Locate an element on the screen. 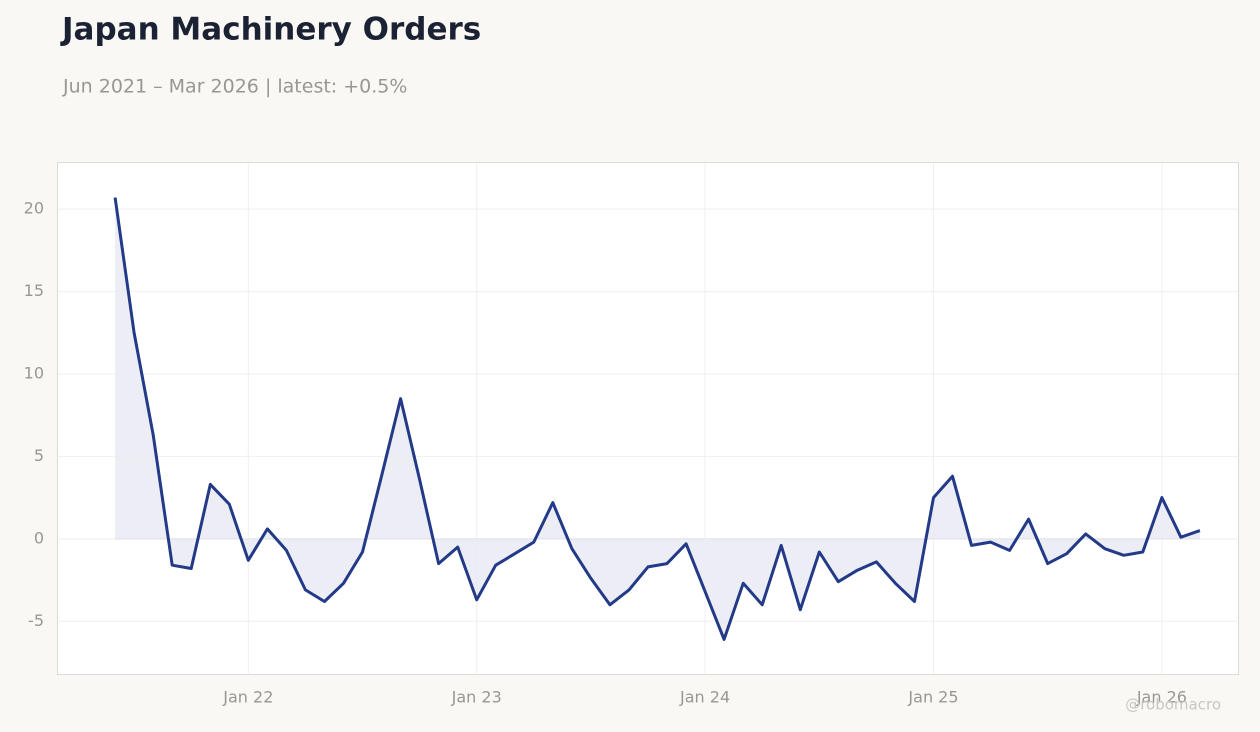 The image size is (1260, 732). y-tick-label: 5 is located at coordinates (39, 455).